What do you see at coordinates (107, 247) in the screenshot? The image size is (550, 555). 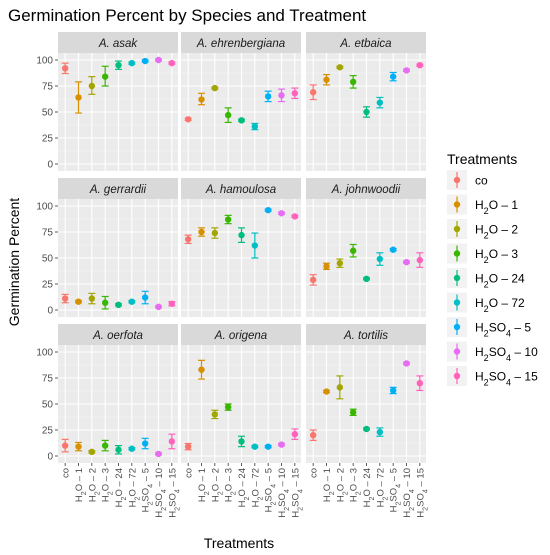 I see `panel-a-gerrardii: A. gerrardii 0 25 50 75 100` at bounding box center [107, 247].